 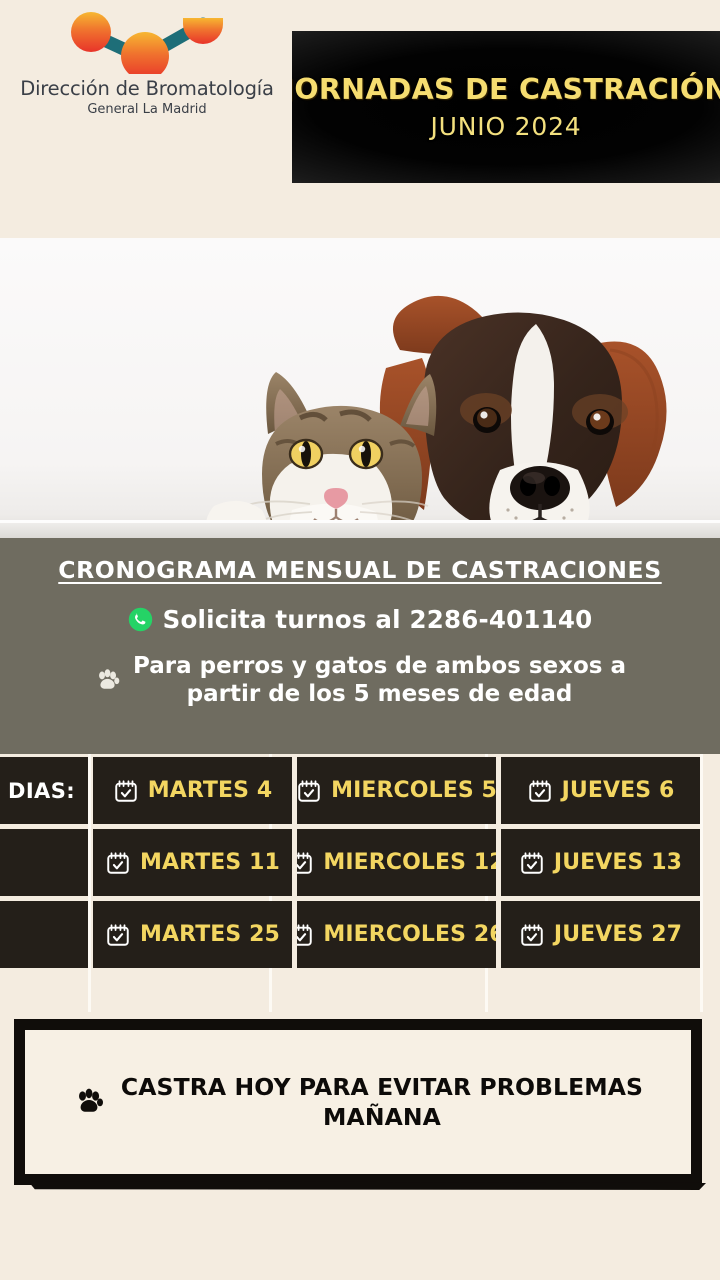 I want to click on schedule-date: JUEVES 27, so click(x=618, y=934).